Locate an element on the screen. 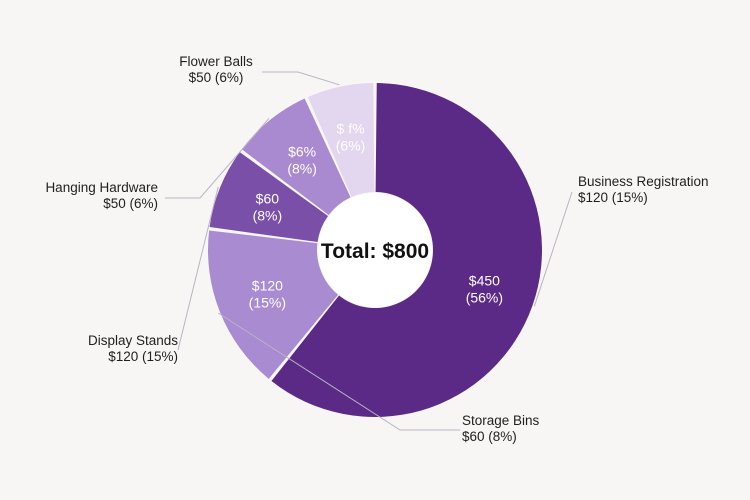  external-label-2: Storage Bins$60 (8%) is located at coordinates (501, 428).